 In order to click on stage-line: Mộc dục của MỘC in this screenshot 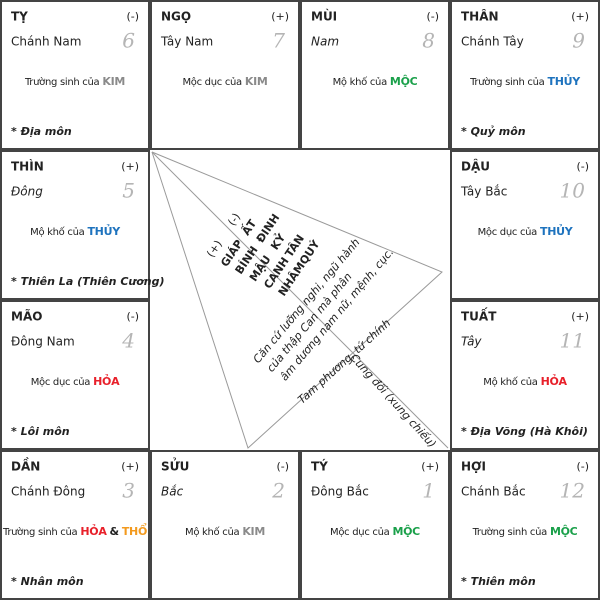, I will do `click(375, 531)`.